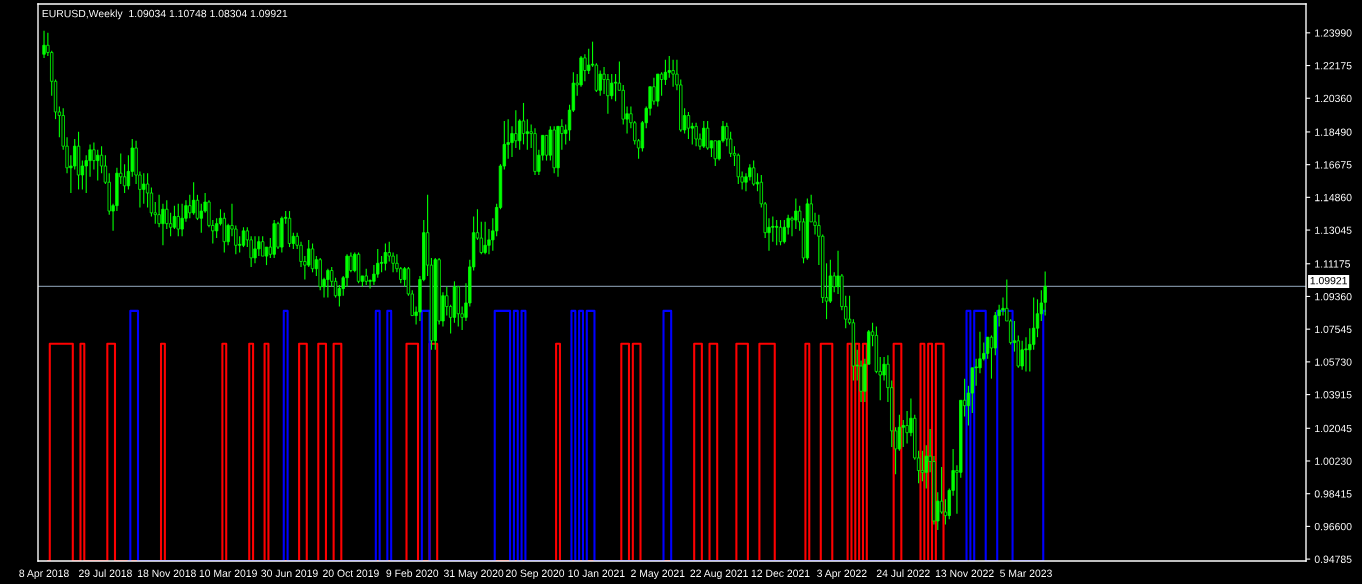 This screenshot has height=584, width=1362. Describe the element at coordinates (1333, 559) in the screenshot. I see `y-tick-label: 0.94785` at that location.